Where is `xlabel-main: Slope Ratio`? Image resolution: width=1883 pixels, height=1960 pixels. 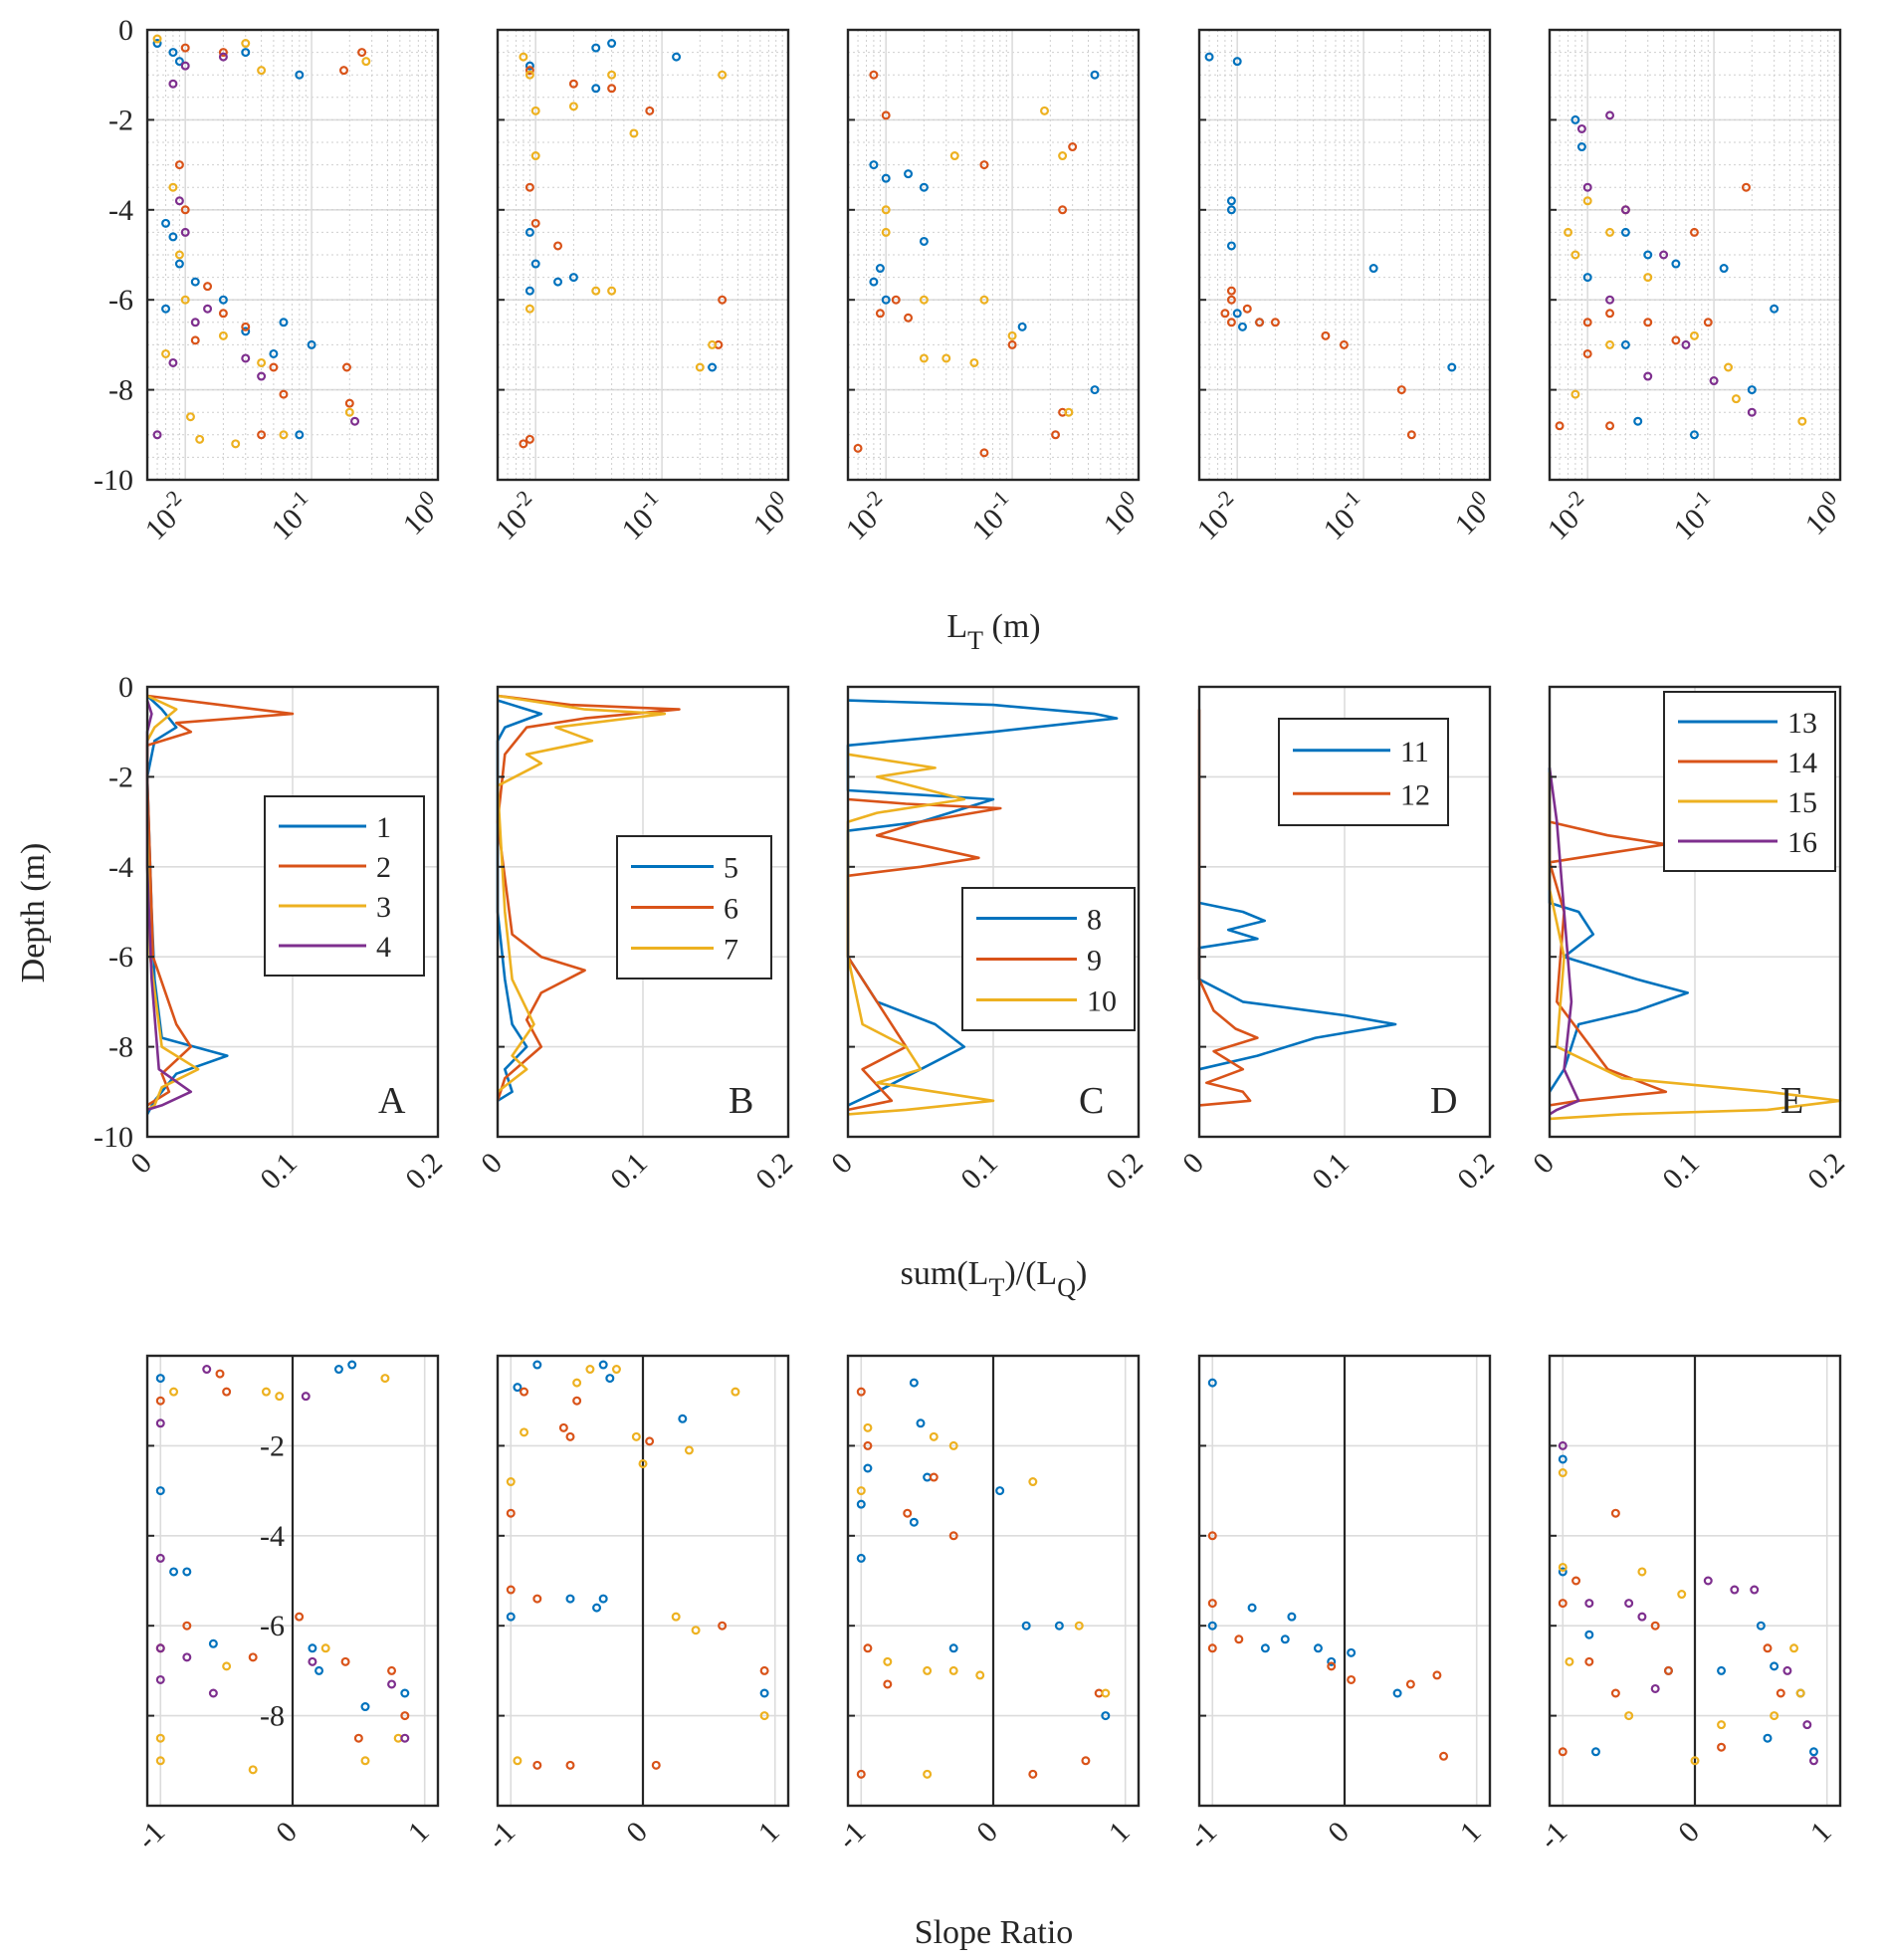 xlabel-main: Slope Ratio is located at coordinates (994, 1933).